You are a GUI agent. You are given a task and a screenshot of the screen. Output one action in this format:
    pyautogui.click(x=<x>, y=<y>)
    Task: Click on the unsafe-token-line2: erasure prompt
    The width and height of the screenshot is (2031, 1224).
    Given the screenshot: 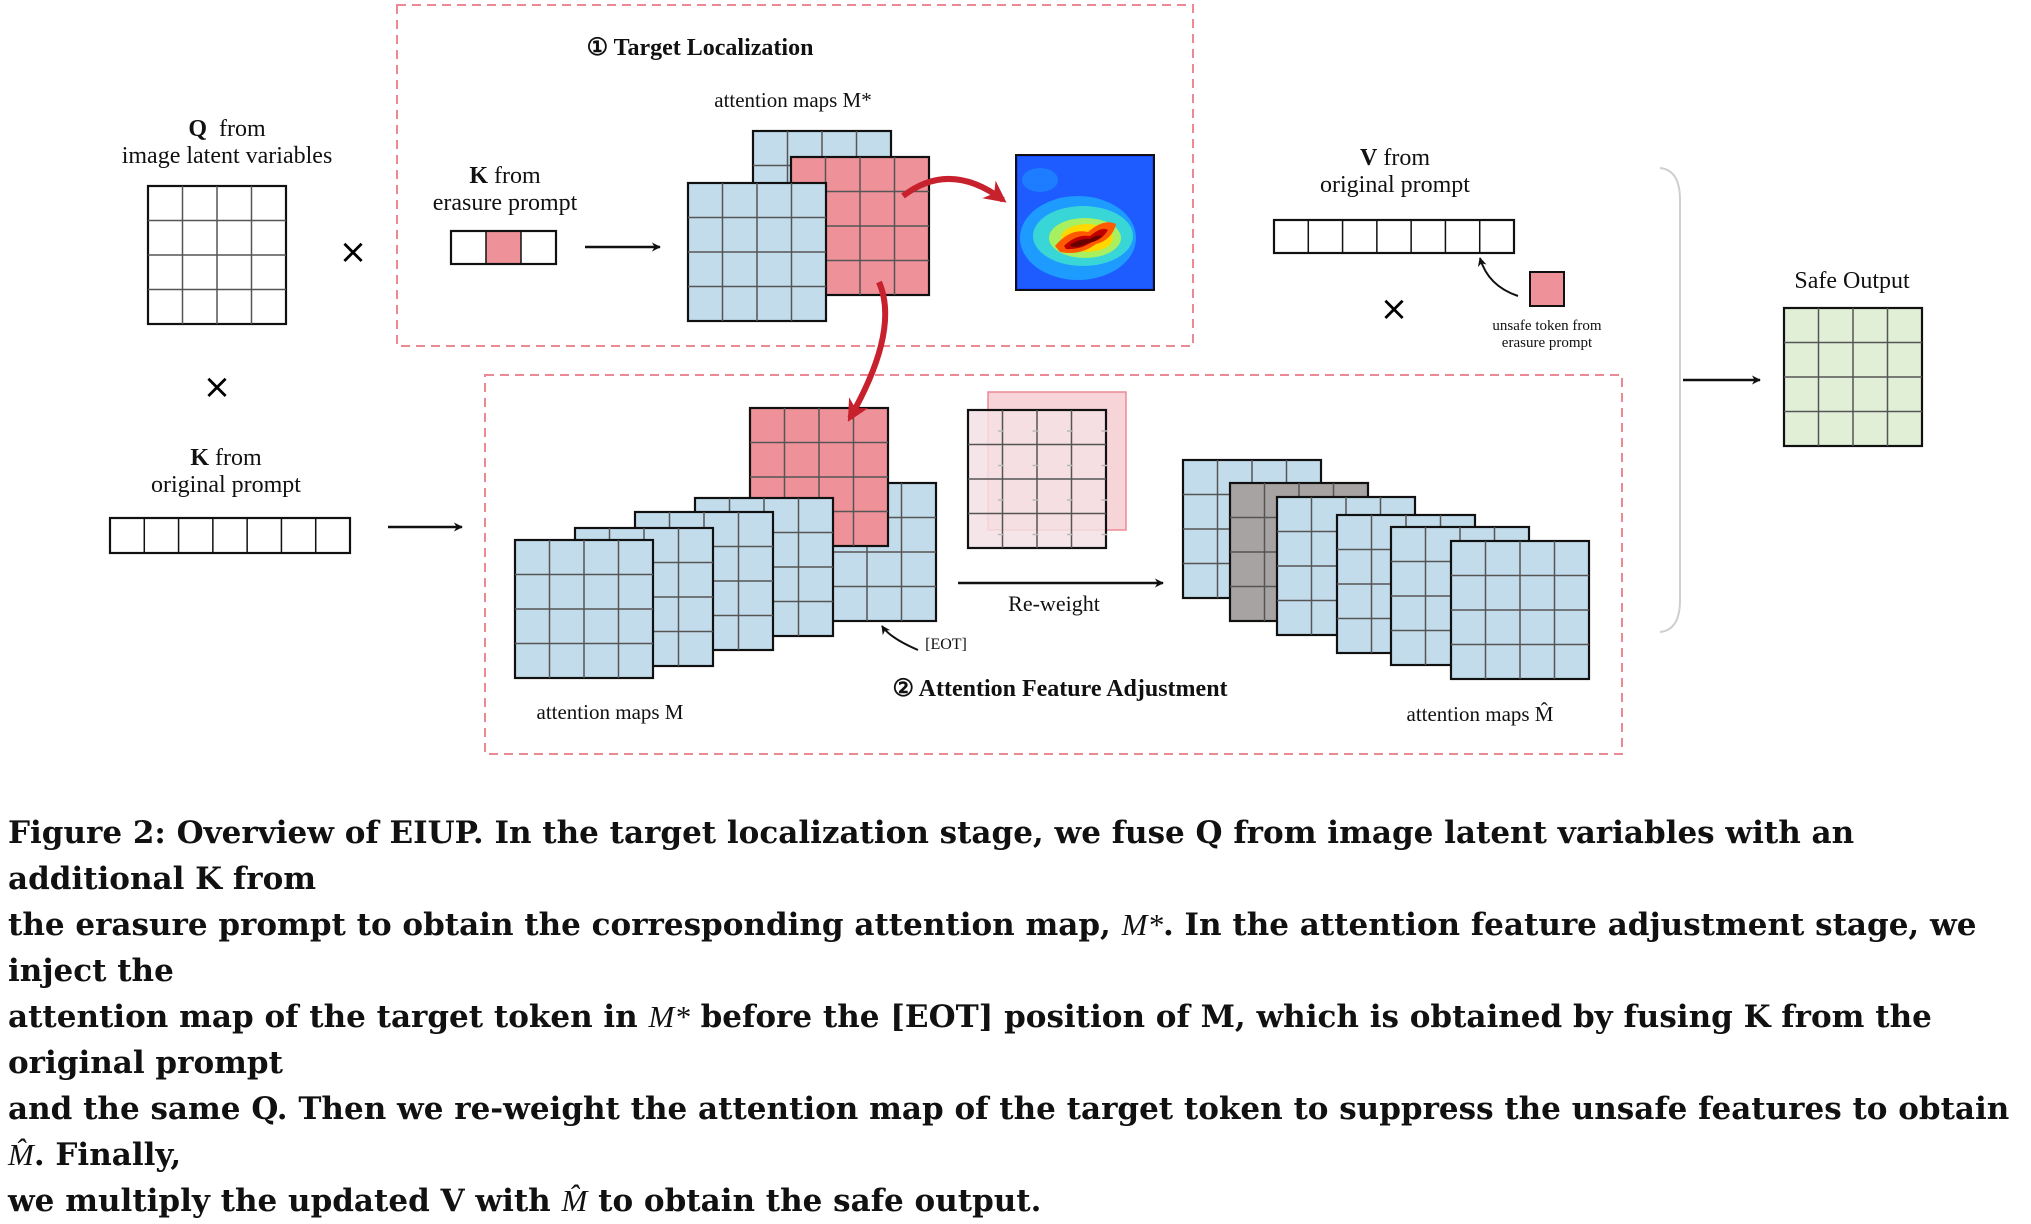 What is the action you would take?
    pyautogui.click(x=1547, y=343)
    